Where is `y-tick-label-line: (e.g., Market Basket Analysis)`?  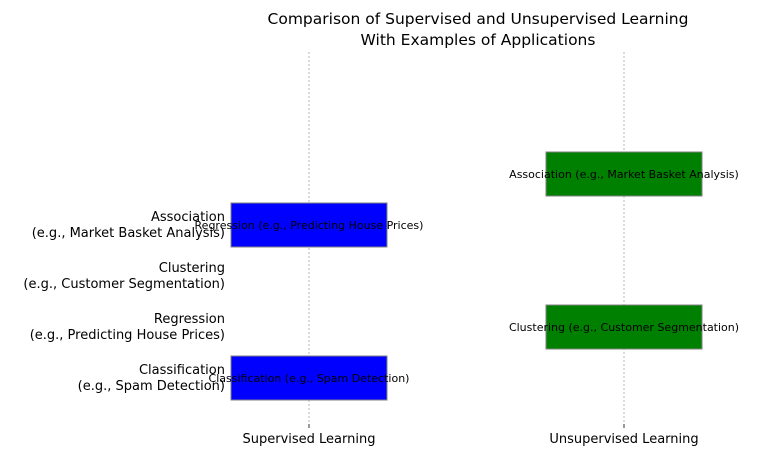
y-tick-label-line: (e.g., Market Basket Analysis) is located at coordinates (128, 233).